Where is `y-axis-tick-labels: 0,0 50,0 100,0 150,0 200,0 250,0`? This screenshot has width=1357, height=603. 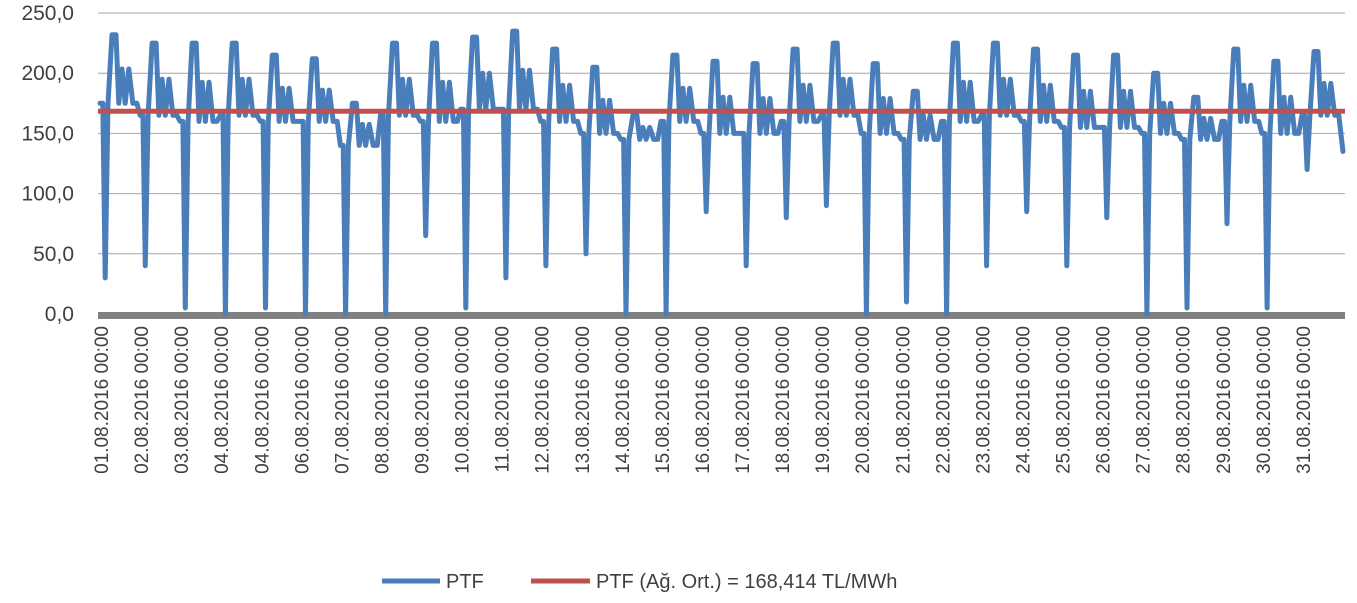
y-axis-tick-labels: 0,0 50,0 100,0 150,0 200,0 250,0 is located at coordinates (47, 164).